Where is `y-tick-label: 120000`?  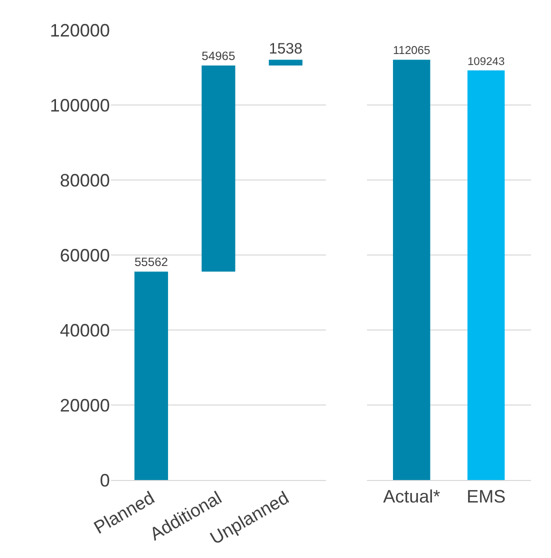
y-tick-label: 120000 is located at coordinates (80, 30).